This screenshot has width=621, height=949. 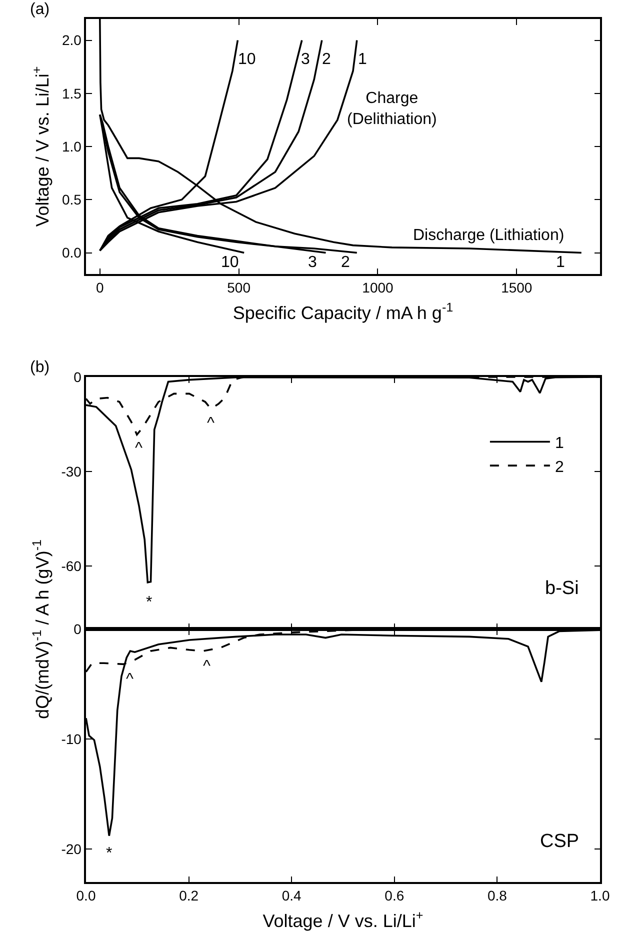 What do you see at coordinates (71, 738) in the screenshot?
I see `y-tick-label: -10` at bounding box center [71, 738].